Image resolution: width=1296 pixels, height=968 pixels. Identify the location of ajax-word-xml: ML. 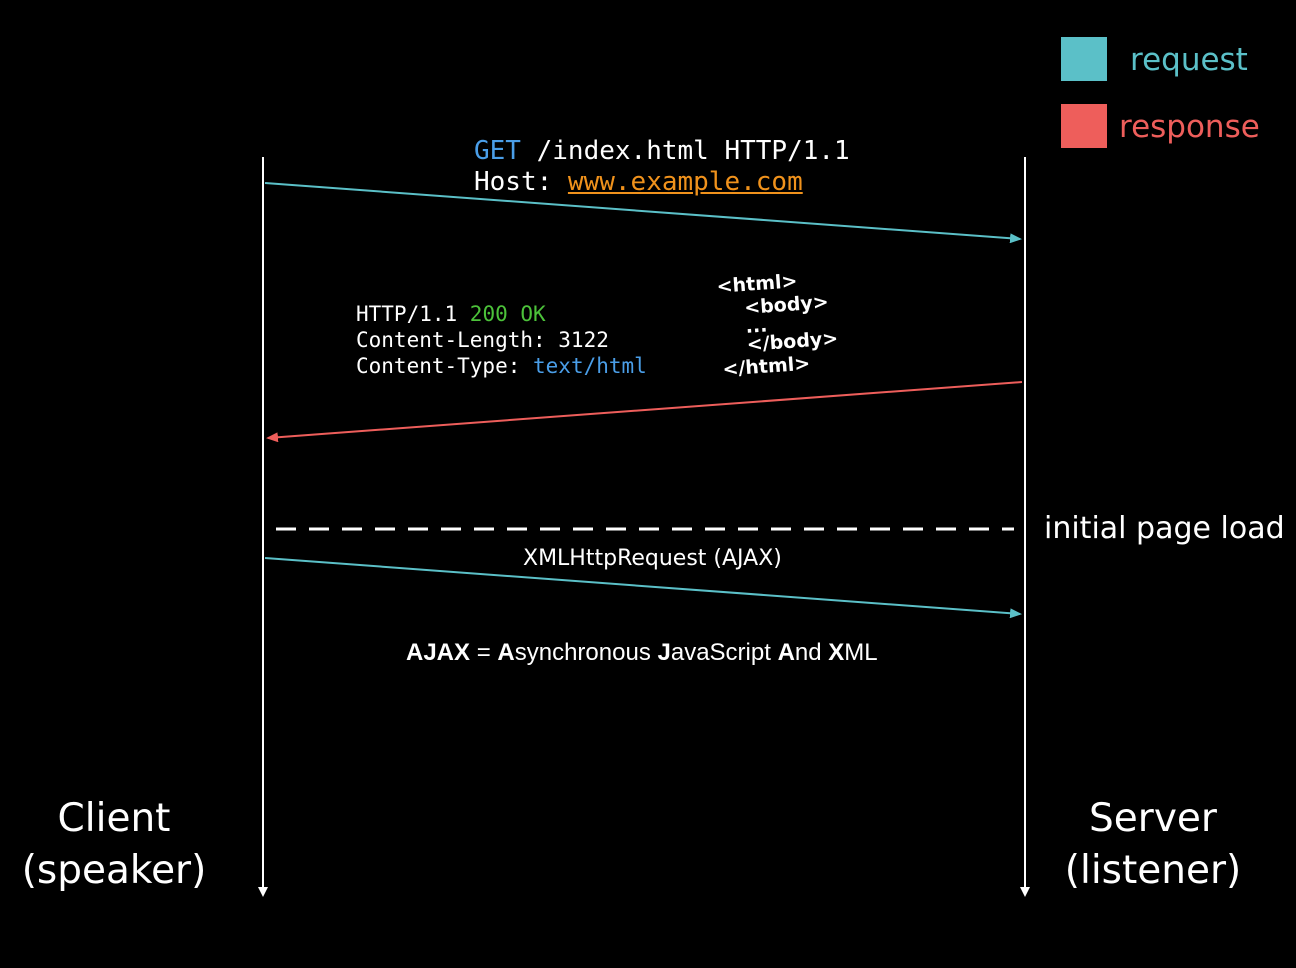
(861, 652).